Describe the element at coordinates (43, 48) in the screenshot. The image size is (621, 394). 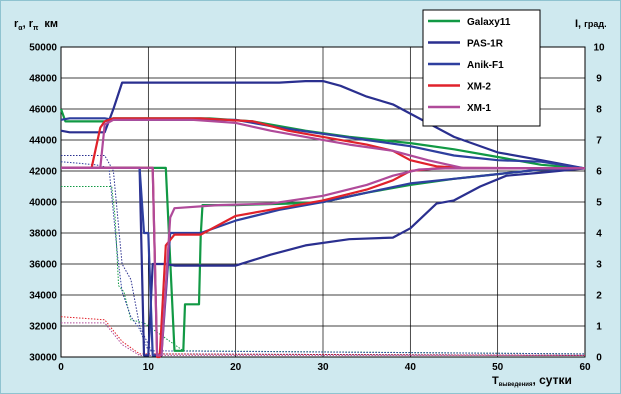
I see `y-left-tick: 50000` at that location.